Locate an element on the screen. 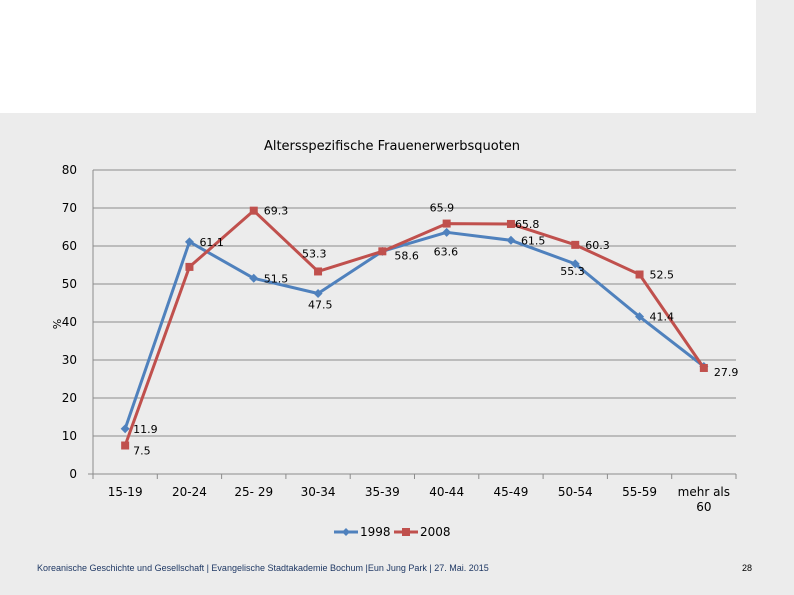 This screenshot has width=794, height=595. y-tick-0: 0 is located at coordinates (73, 474).